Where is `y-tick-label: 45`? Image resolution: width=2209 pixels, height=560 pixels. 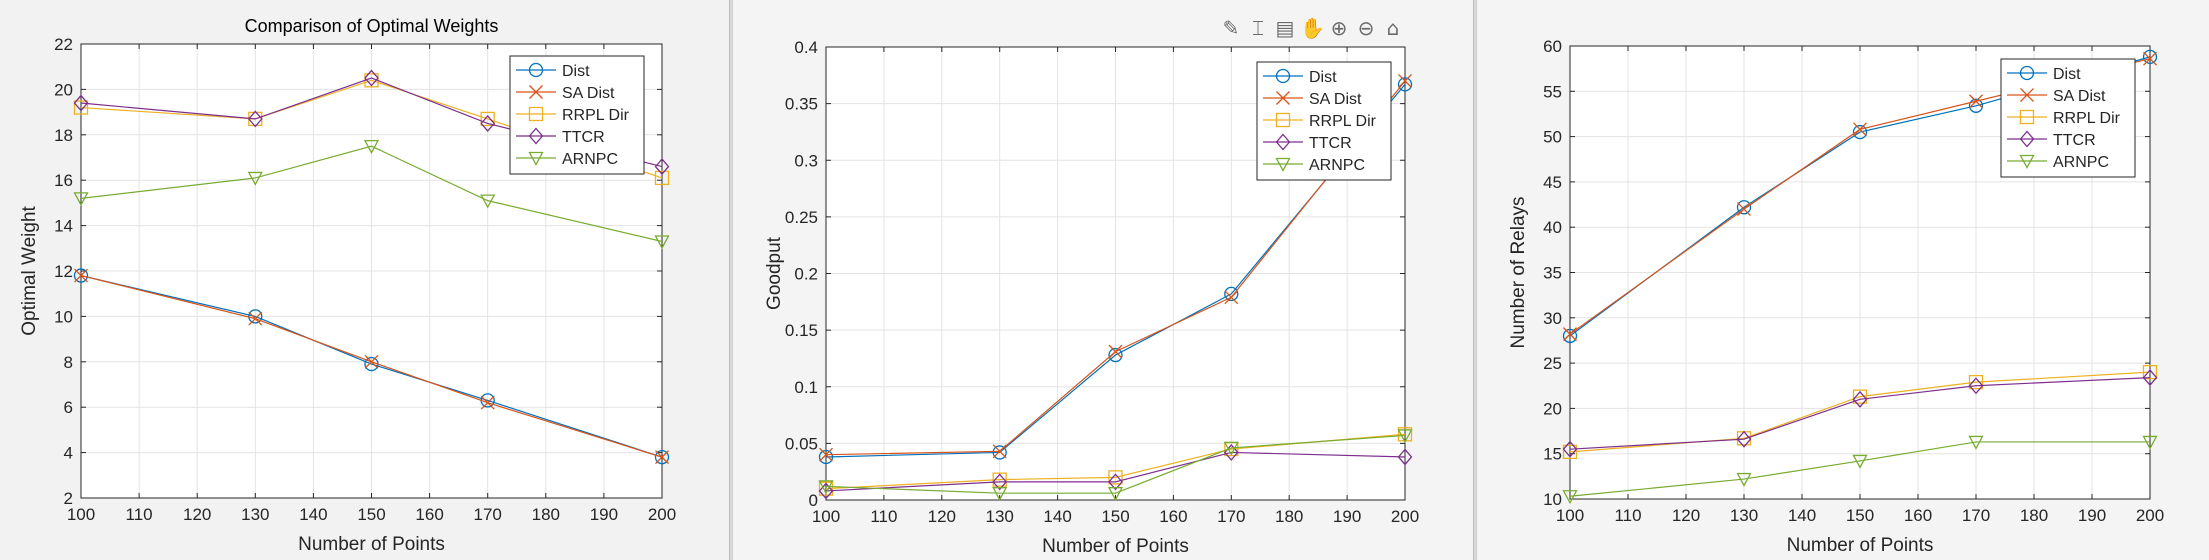
y-tick-label: 45 is located at coordinates (1552, 182).